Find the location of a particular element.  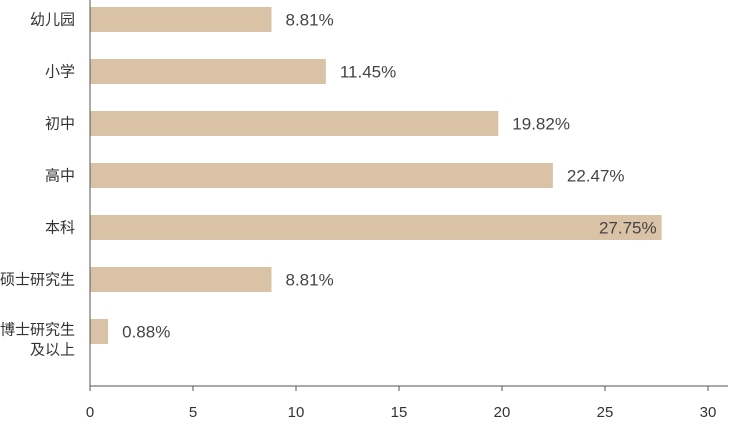

category-label: 硕士研究生 is located at coordinates (37, 280).